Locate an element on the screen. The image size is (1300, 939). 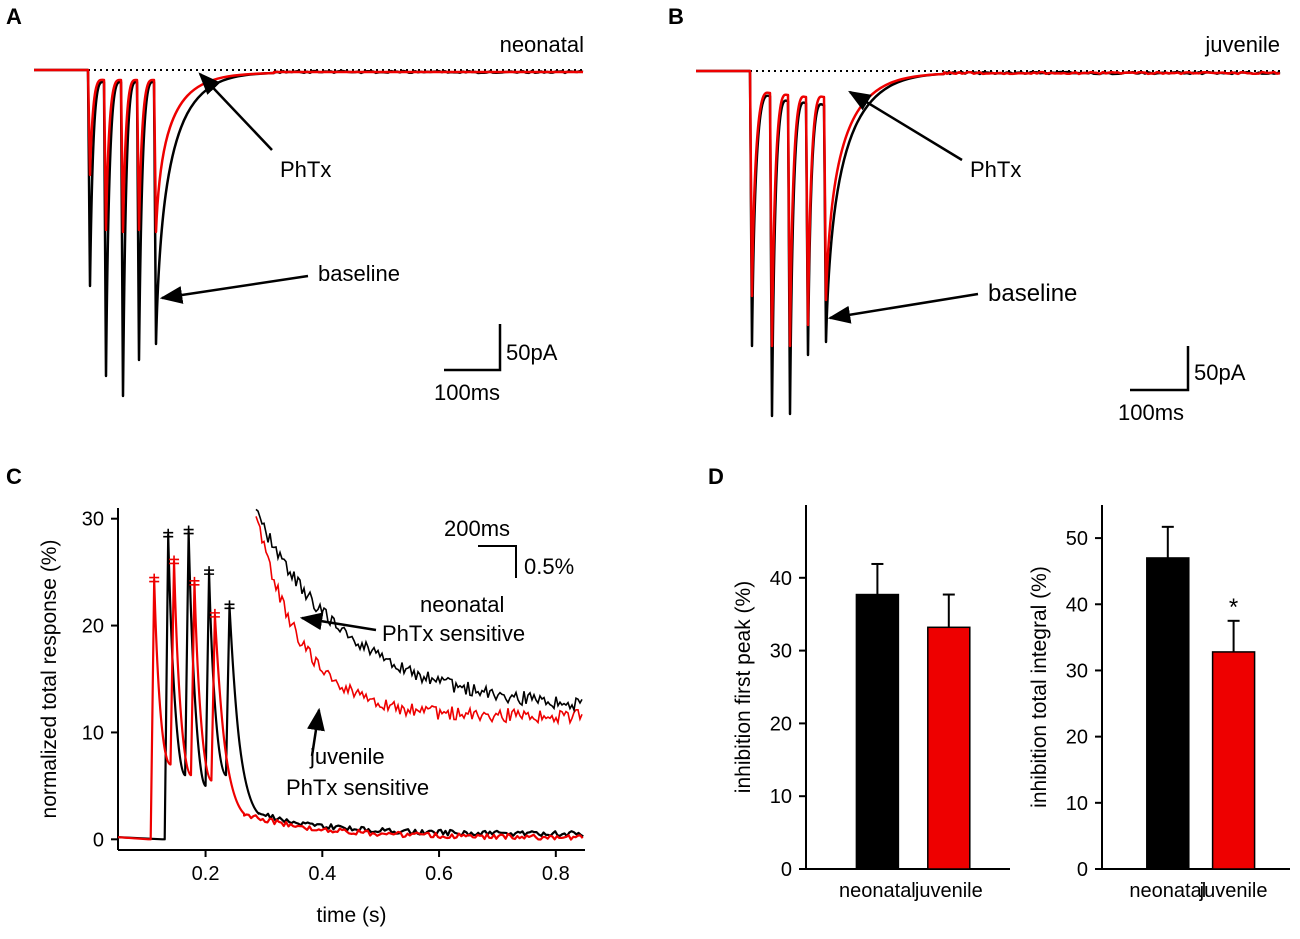
panel-b-label: B is located at coordinates (676, 16).